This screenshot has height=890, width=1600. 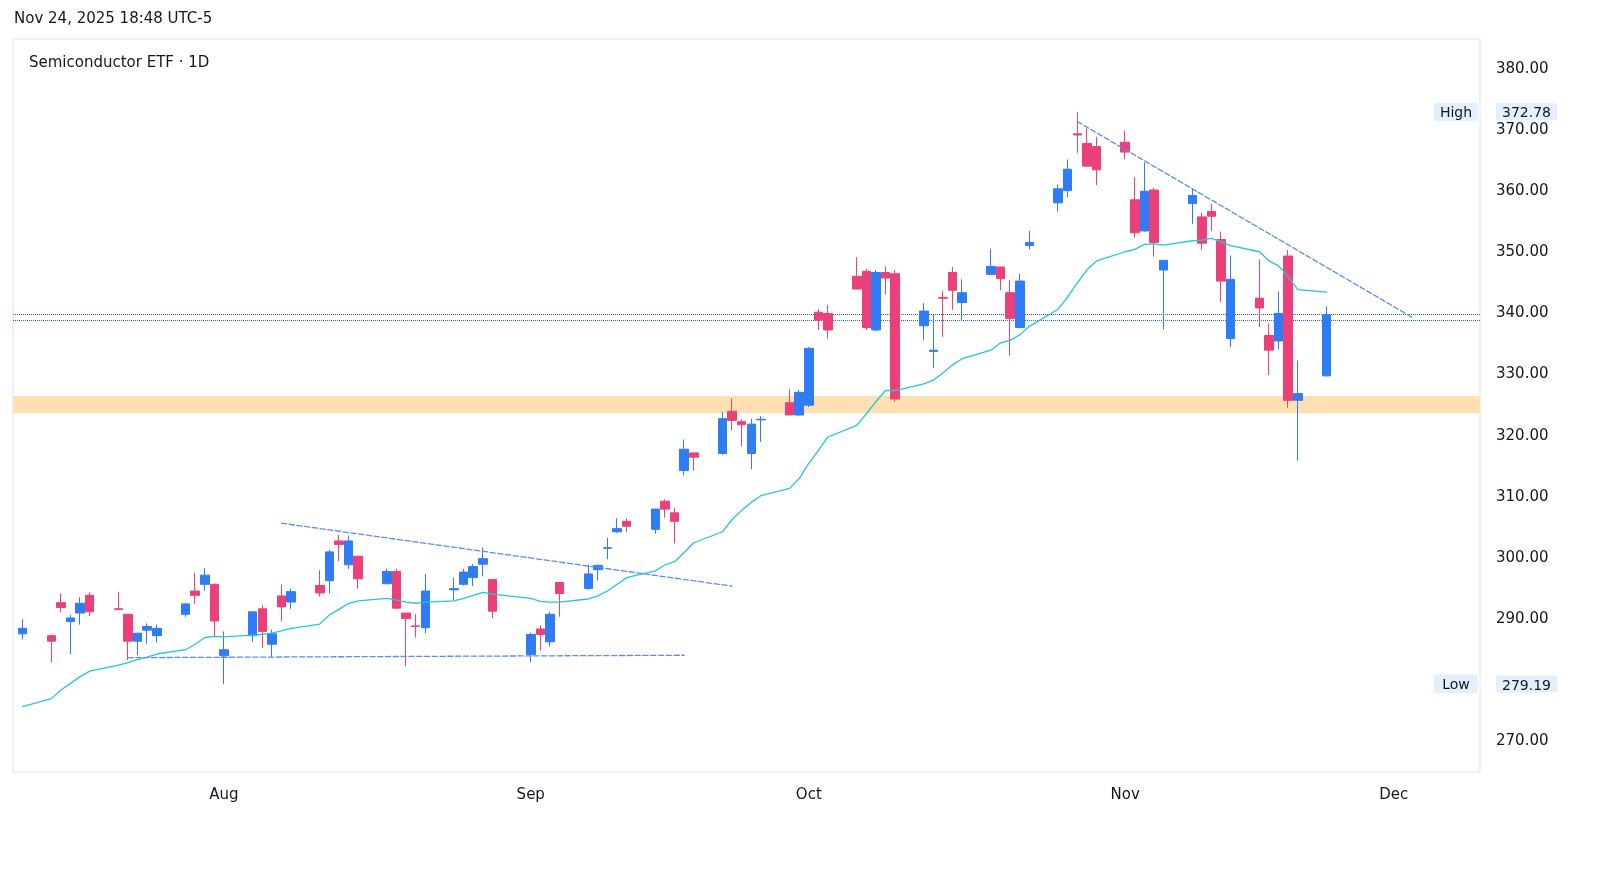 I want to click on y-tick-label: 340.00, so click(x=1522, y=312).